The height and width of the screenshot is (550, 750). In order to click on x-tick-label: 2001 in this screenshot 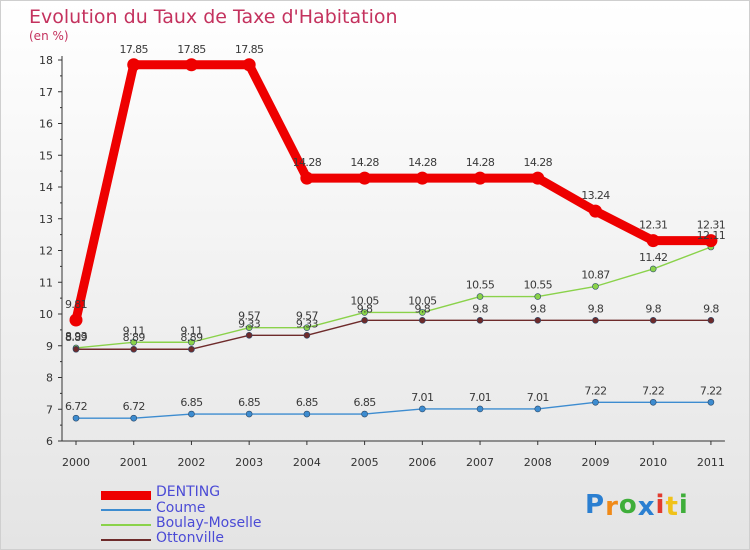, I will do `click(134, 462)`.